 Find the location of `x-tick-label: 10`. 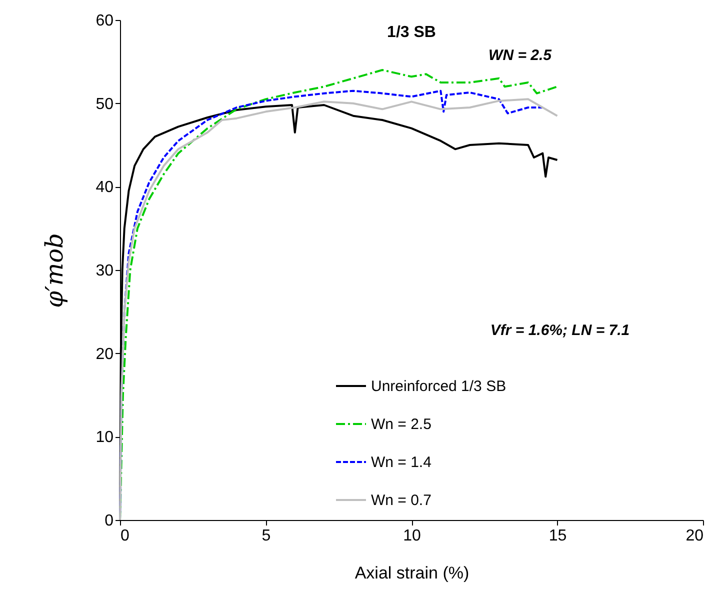

x-tick-label: 10 is located at coordinates (412, 536).